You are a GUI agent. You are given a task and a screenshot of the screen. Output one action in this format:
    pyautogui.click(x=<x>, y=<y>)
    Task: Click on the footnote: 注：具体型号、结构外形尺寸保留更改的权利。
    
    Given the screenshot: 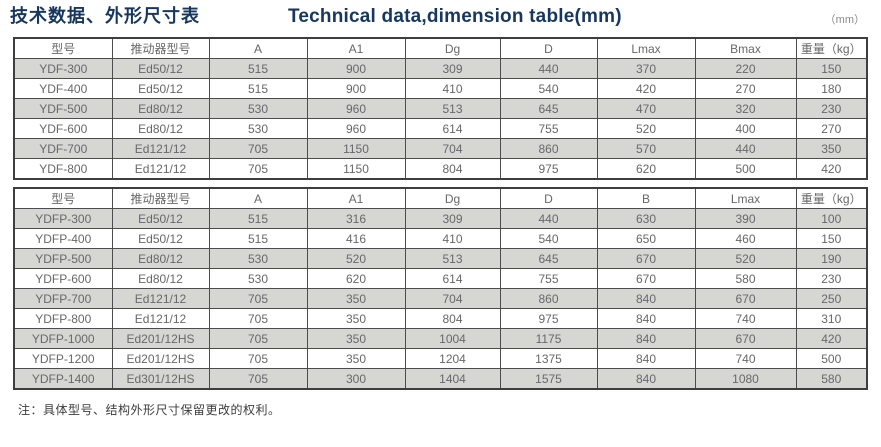 What is the action you would take?
    pyautogui.click(x=149, y=410)
    